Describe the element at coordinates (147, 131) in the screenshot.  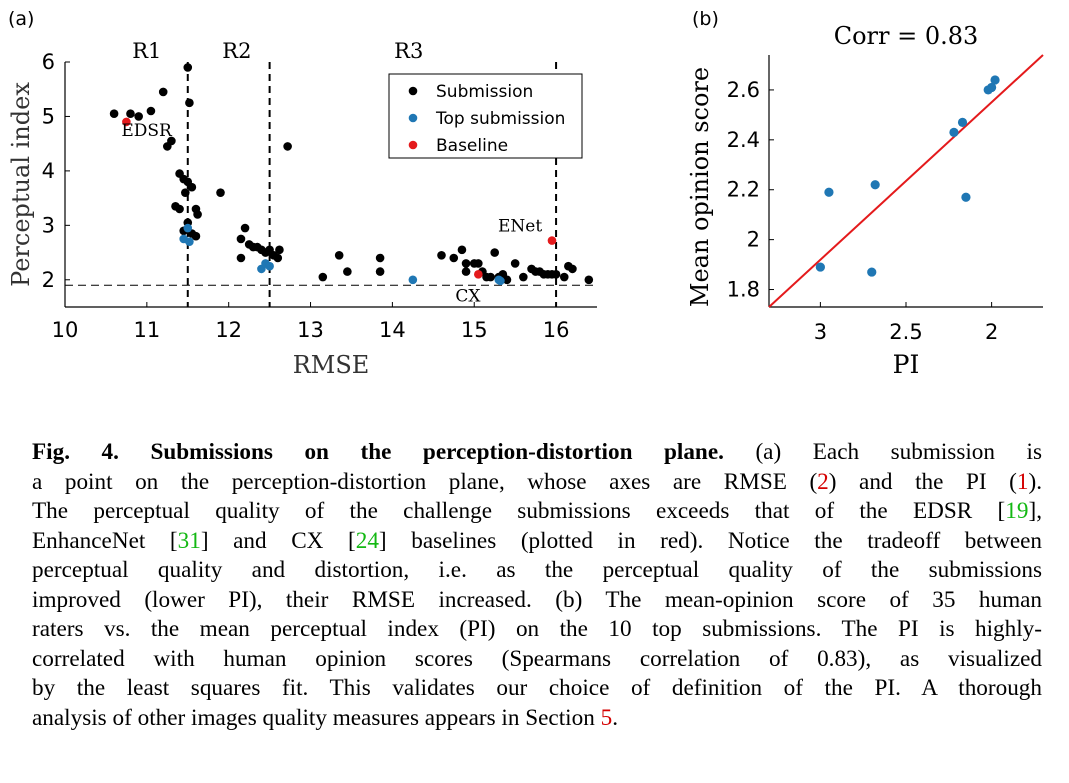
I see `chart-a-annotation: EDSR` at that location.